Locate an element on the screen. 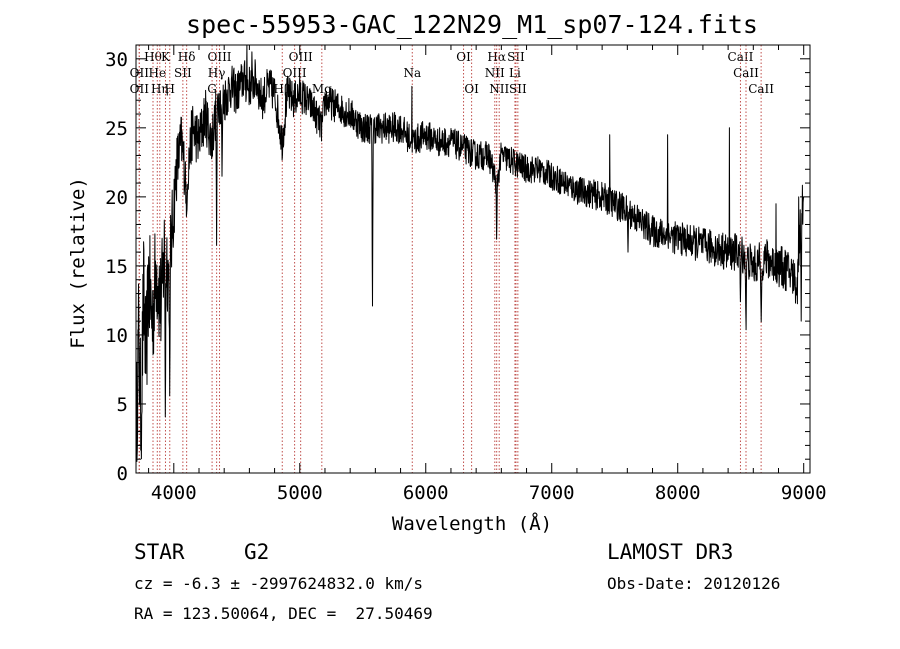 This screenshot has height=649, width=900. emission-line-label: Na is located at coordinates (412, 73).